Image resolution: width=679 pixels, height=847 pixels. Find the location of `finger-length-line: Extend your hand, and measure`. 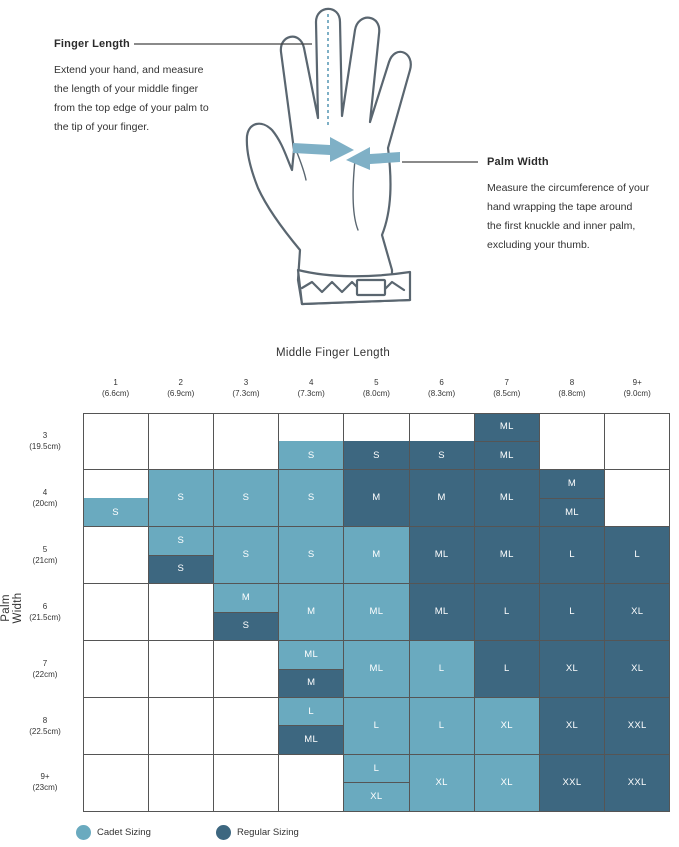

finger-length-line: Extend your hand, and measure is located at coordinates (129, 70).